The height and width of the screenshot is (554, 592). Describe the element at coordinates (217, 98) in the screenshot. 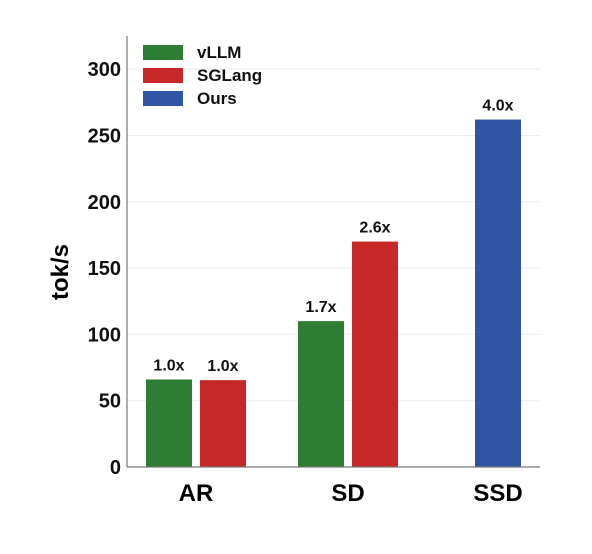

I see `legend-label: Ours` at that location.